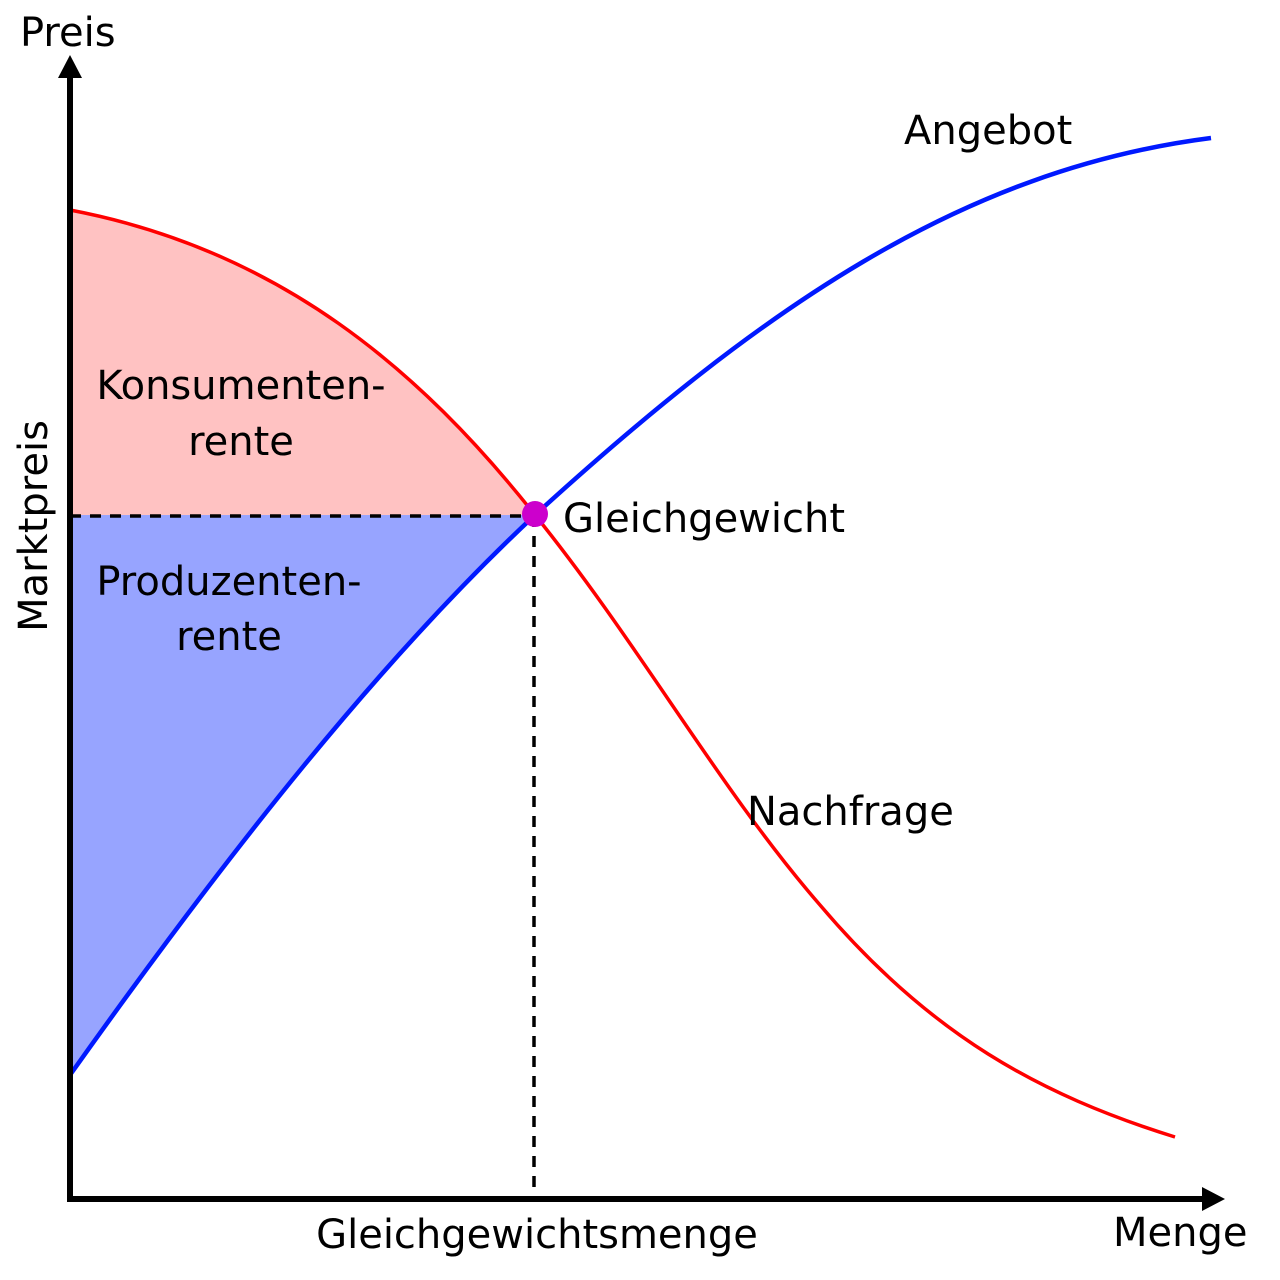 Image resolution: width=1280 pixels, height=1280 pixels. What do you see at coordinates (704, 519) in the screenshot?
I see `equilibrium-label: Gleichgewicht` at bounding box center [704, 519].